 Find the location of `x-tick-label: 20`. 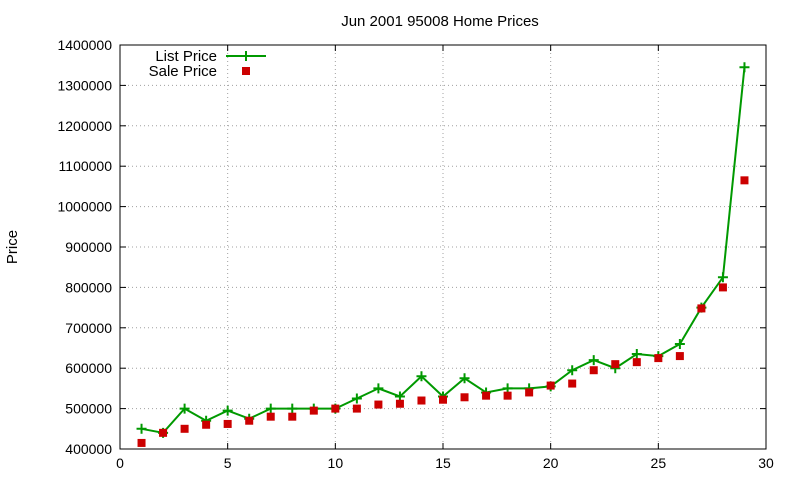

x-tick-label: 20 is located at coordinates (551, 463).